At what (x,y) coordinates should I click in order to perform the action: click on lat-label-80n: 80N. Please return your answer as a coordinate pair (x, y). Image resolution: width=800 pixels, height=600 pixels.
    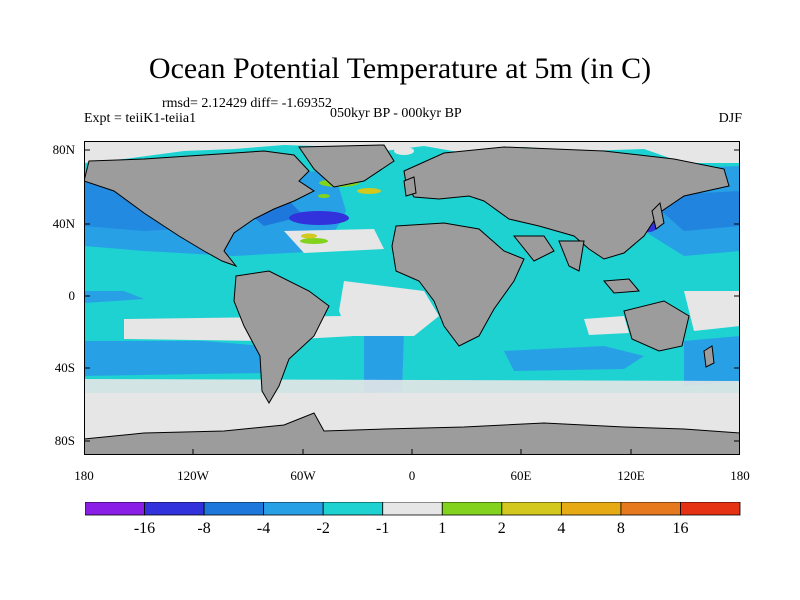
    Looking at the image, I should click on (63, 149).